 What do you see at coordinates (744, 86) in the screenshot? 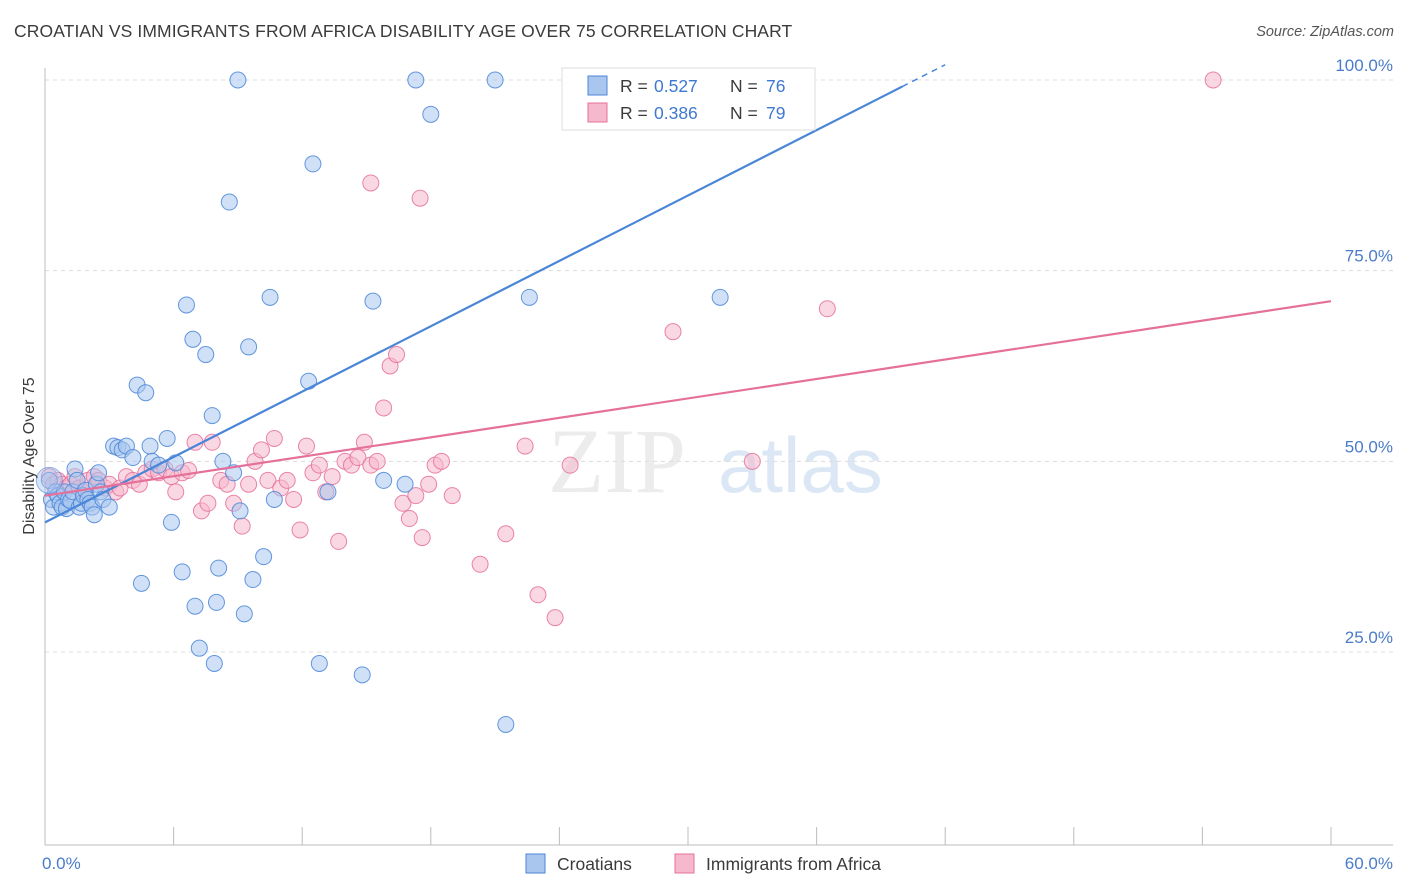
I see `stats-n-label-croatians: N =` at bounding box center [744, 86].